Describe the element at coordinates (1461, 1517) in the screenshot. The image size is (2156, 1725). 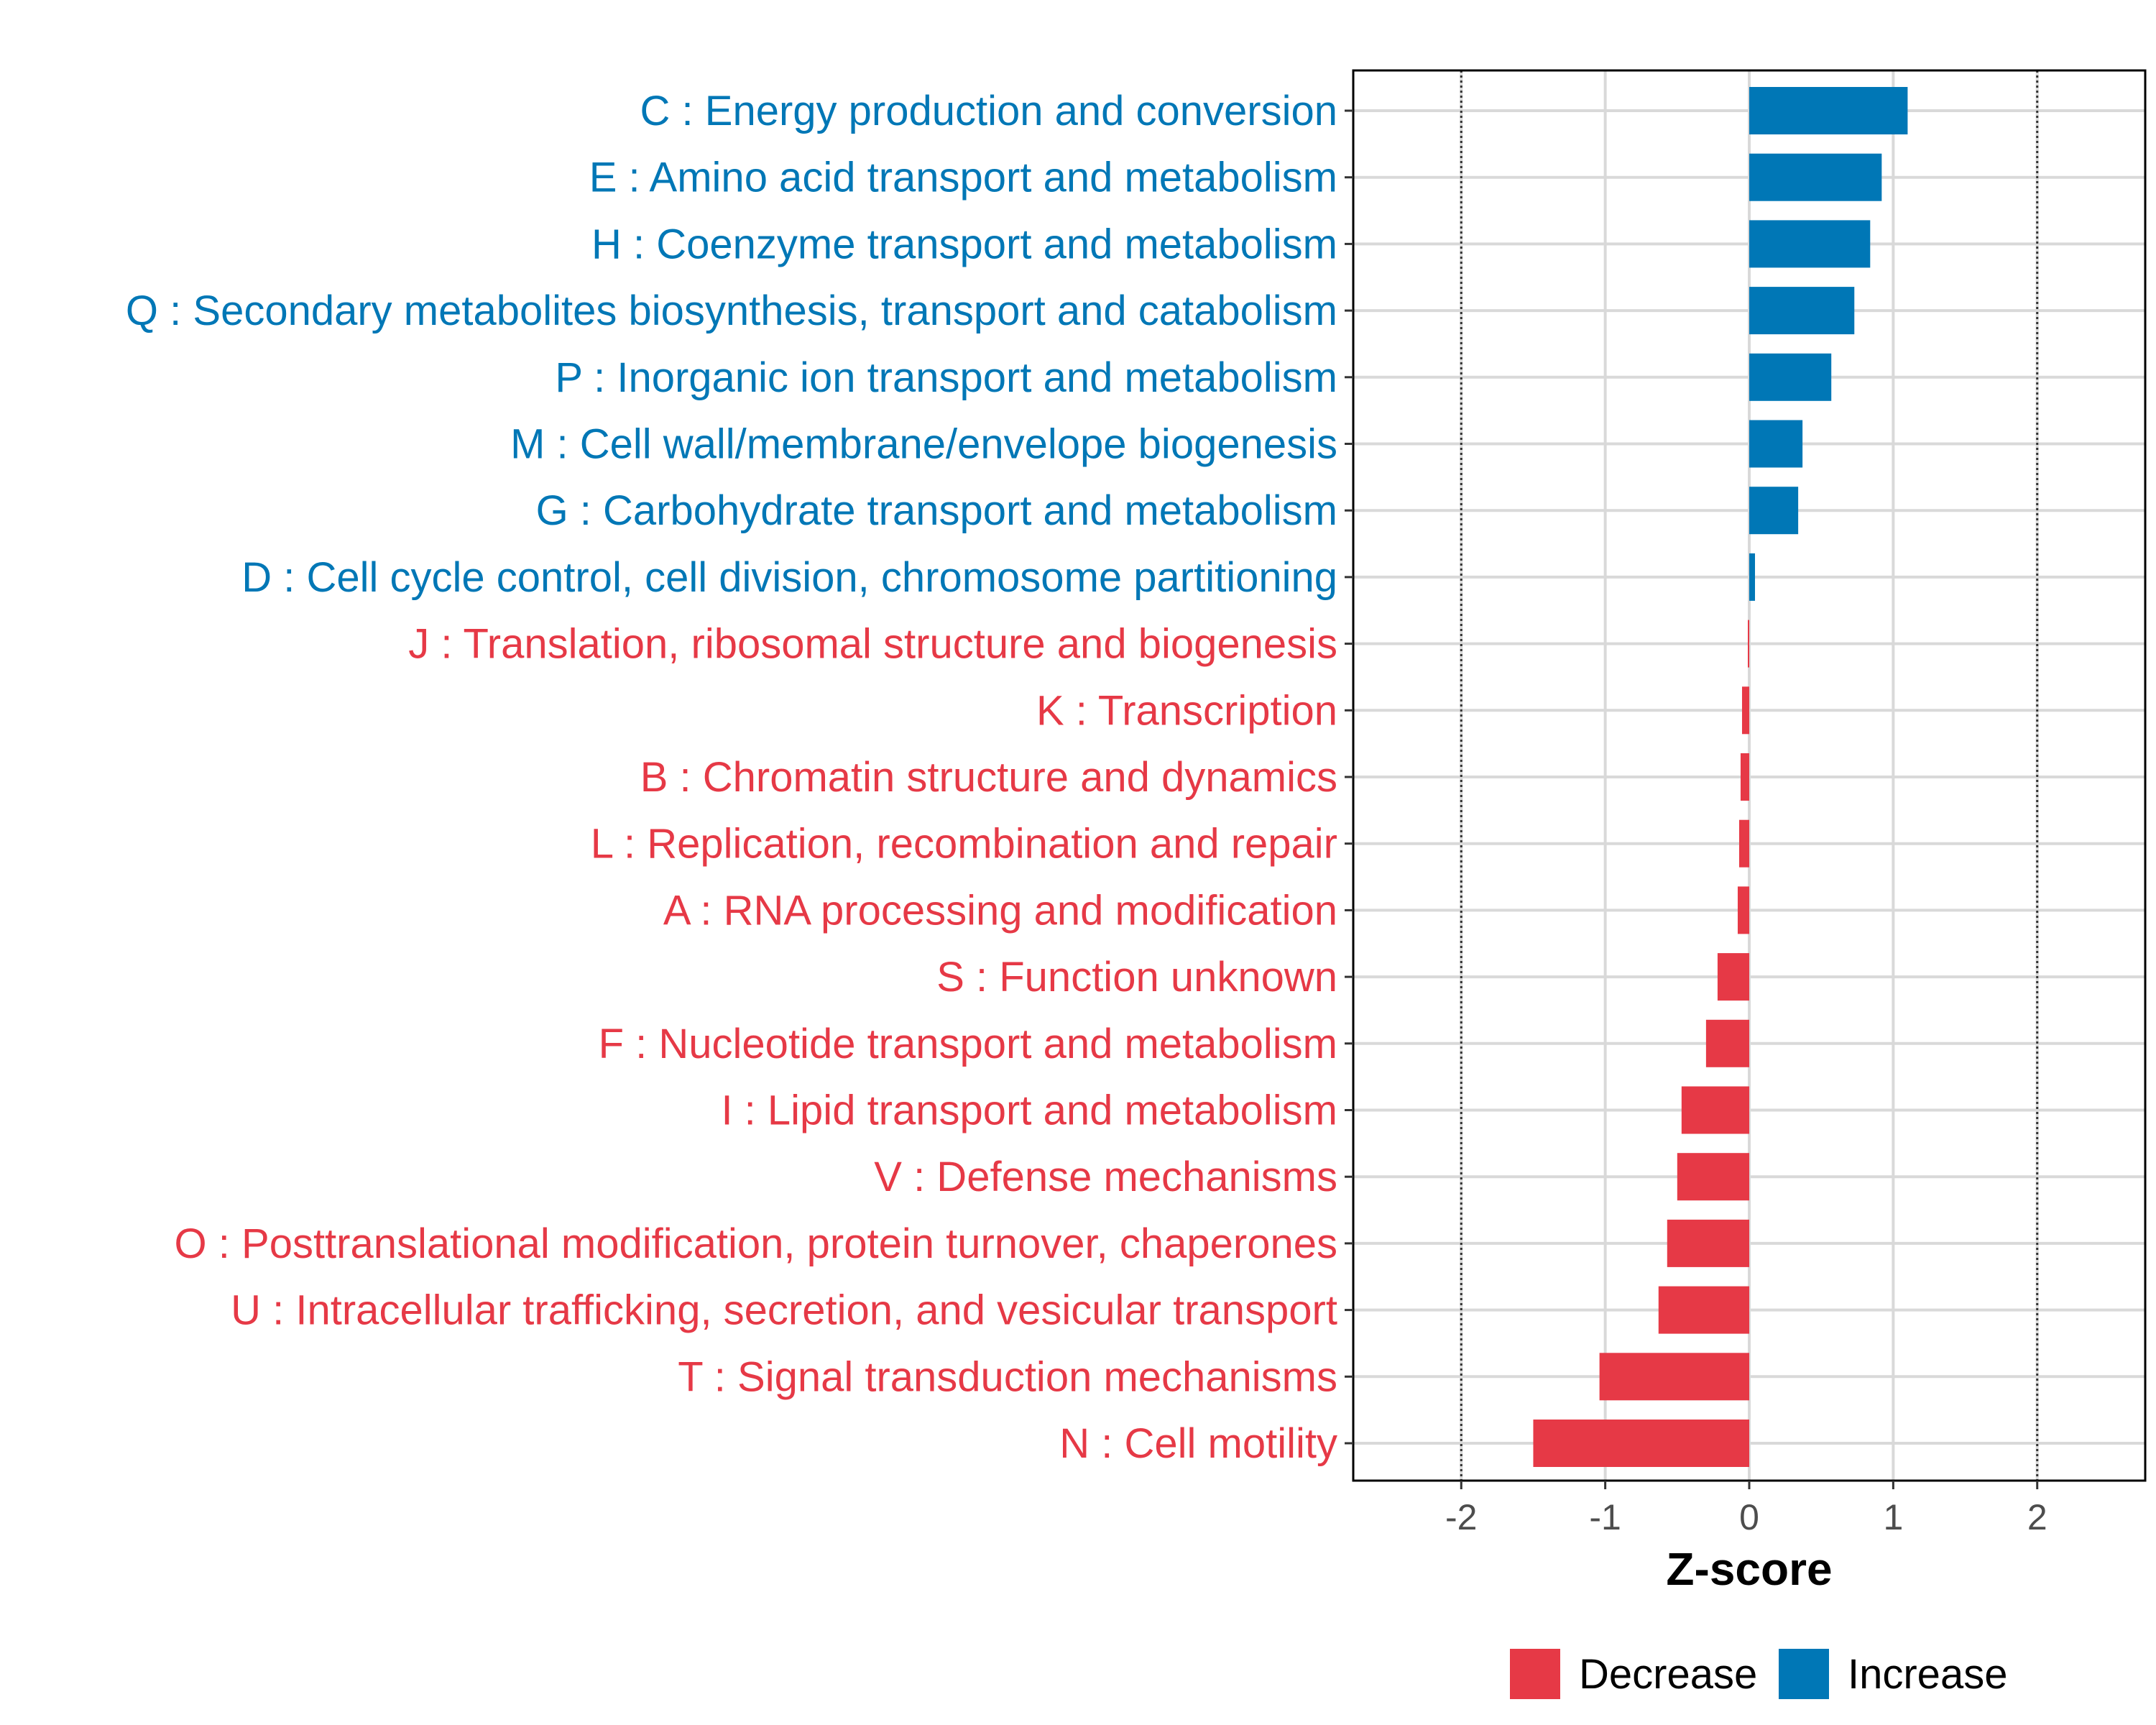
I see `x-tick-label: -2` at that location.